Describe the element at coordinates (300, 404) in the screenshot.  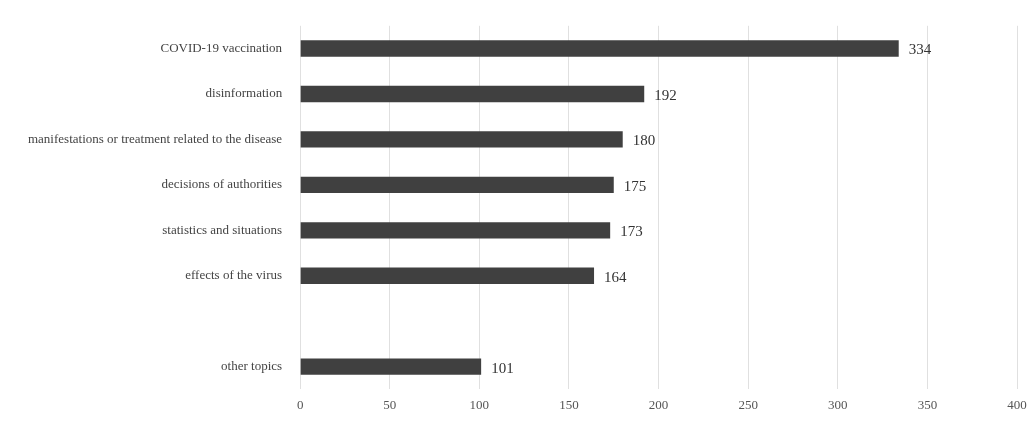
I see `x-tick-label: 0` at that location.